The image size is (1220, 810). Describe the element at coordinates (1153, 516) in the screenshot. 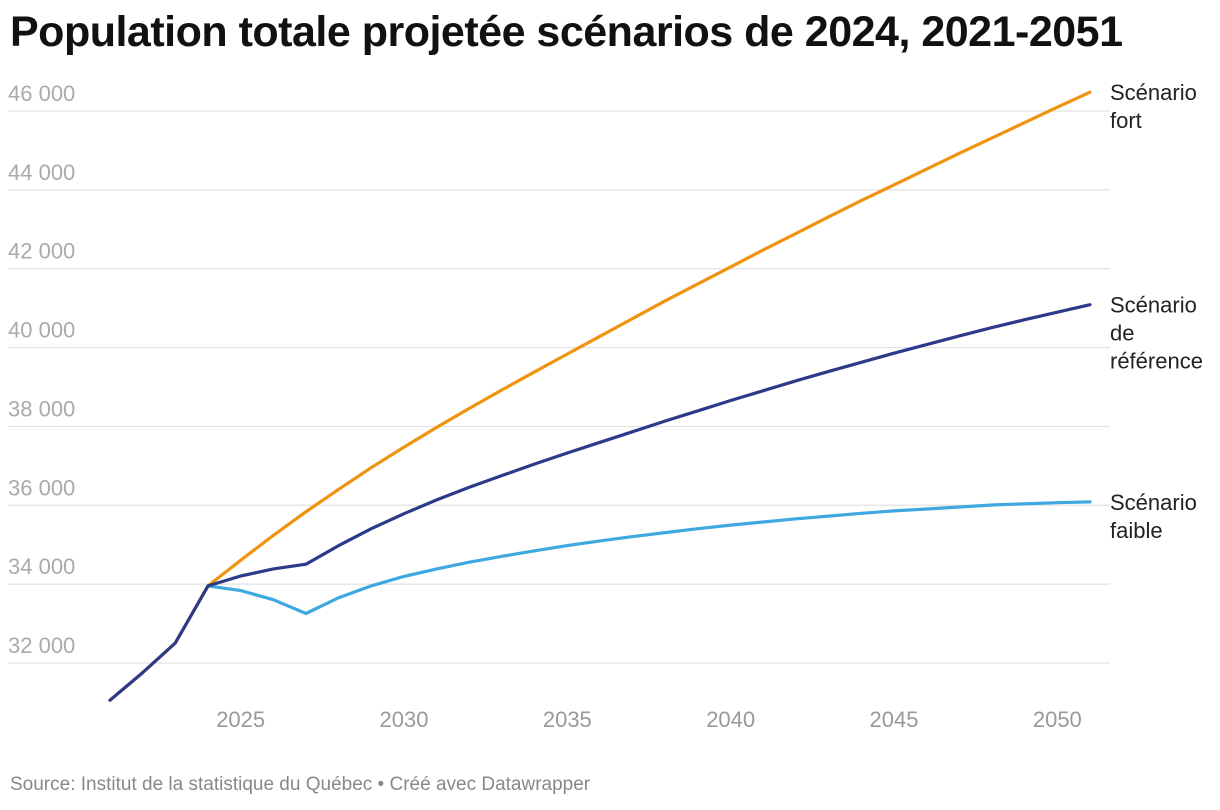

I see `series-label-2: Scénario faible` at that location.